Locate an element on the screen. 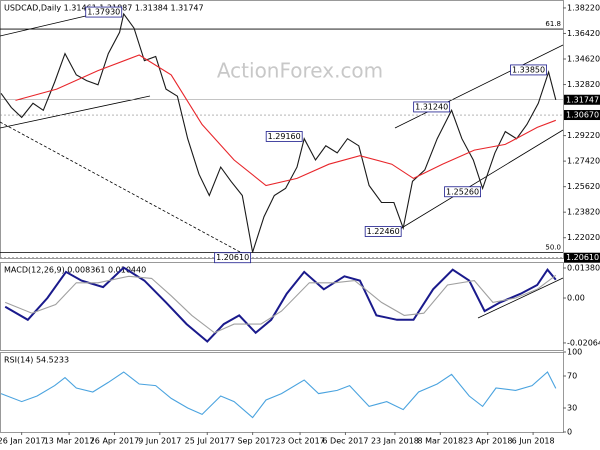 This screenshot has height=450, width=600. price-tag-label: 1.20610 is located at coordinates (582, 257).